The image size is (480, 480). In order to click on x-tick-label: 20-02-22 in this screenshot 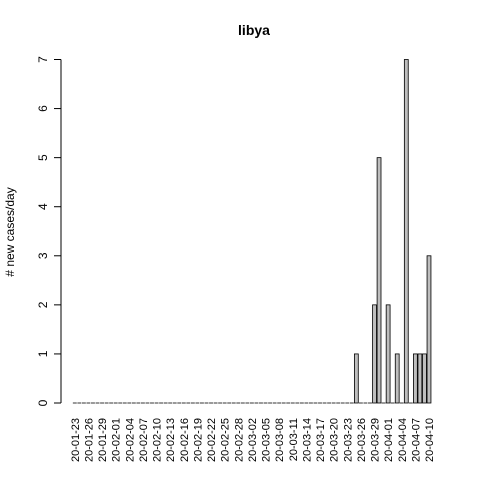, I will do `click(212, 440)`.